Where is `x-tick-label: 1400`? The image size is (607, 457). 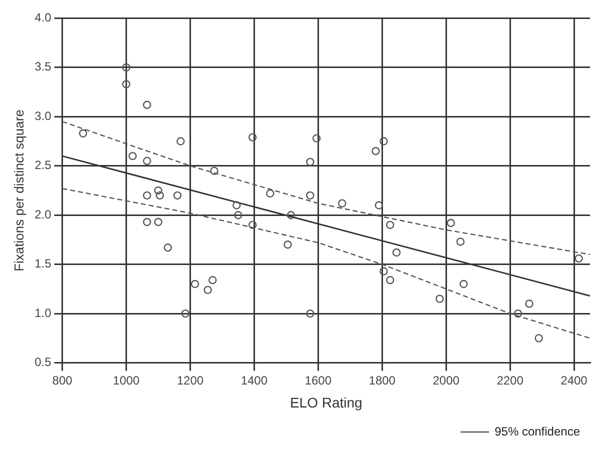
x-tick-label: 1400 is located at coordinates (254, 380).